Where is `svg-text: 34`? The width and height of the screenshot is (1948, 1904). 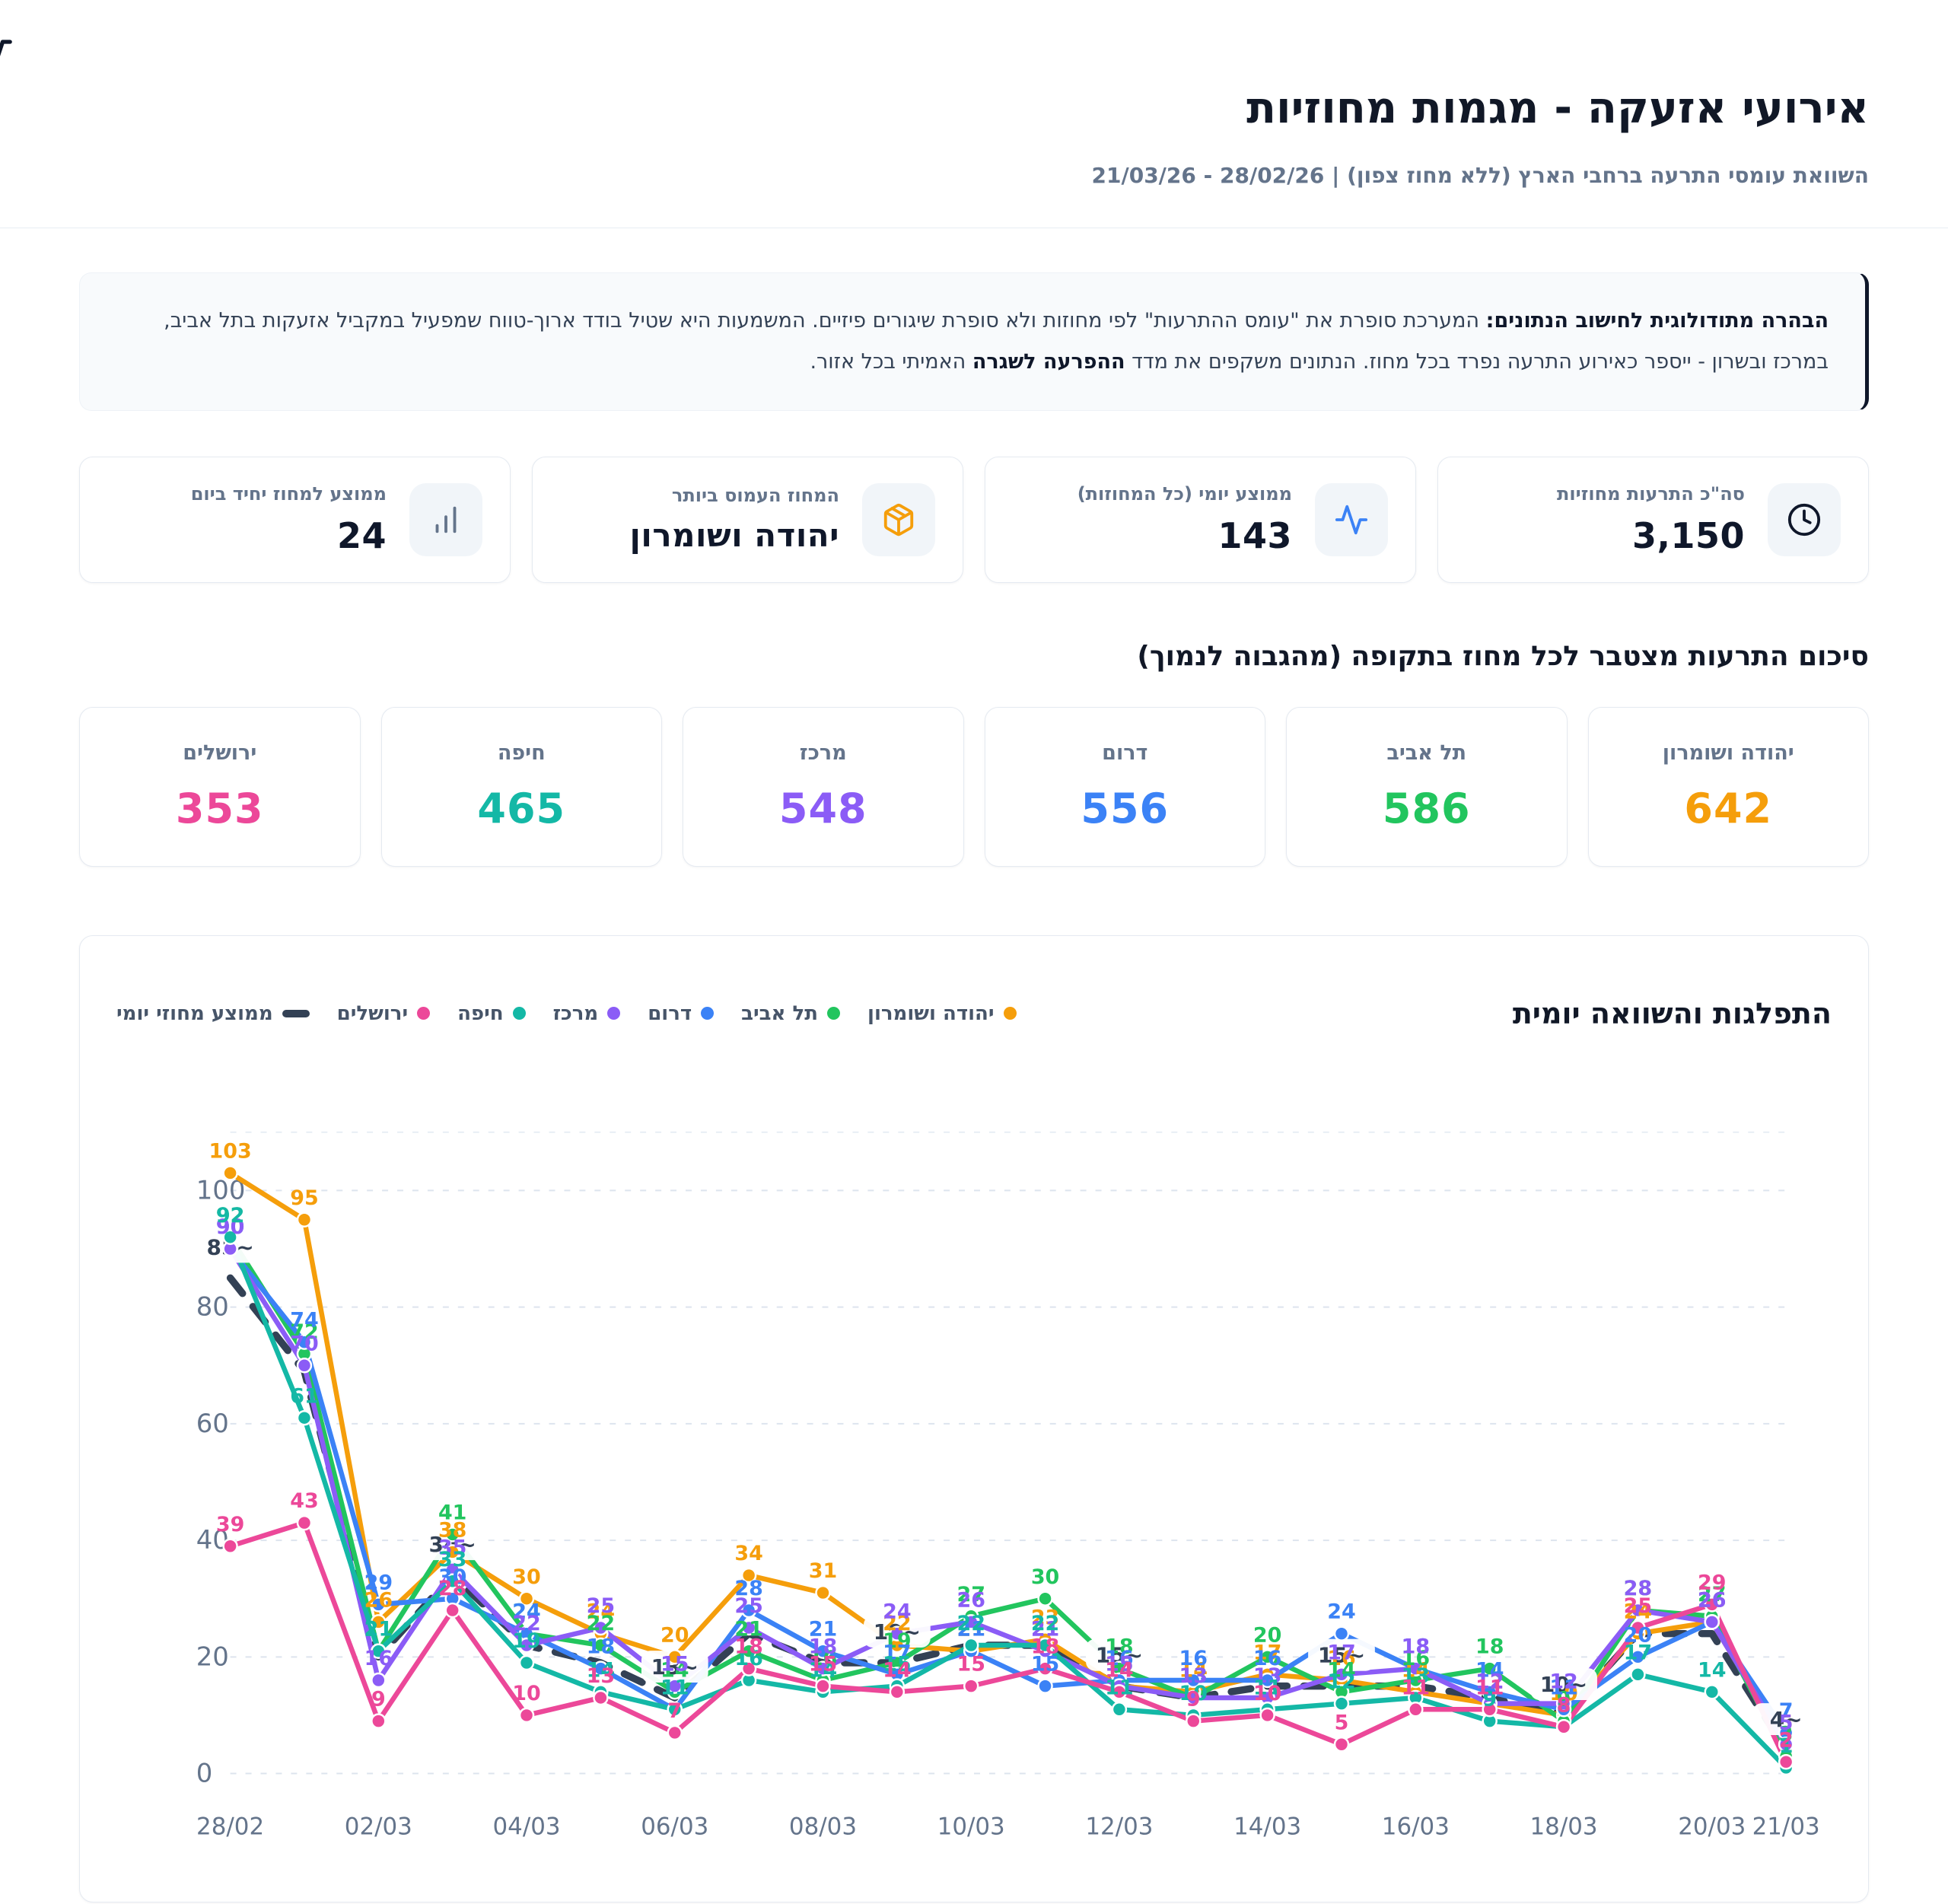 svg-text: 34 is located at coordinates (748, 1553).